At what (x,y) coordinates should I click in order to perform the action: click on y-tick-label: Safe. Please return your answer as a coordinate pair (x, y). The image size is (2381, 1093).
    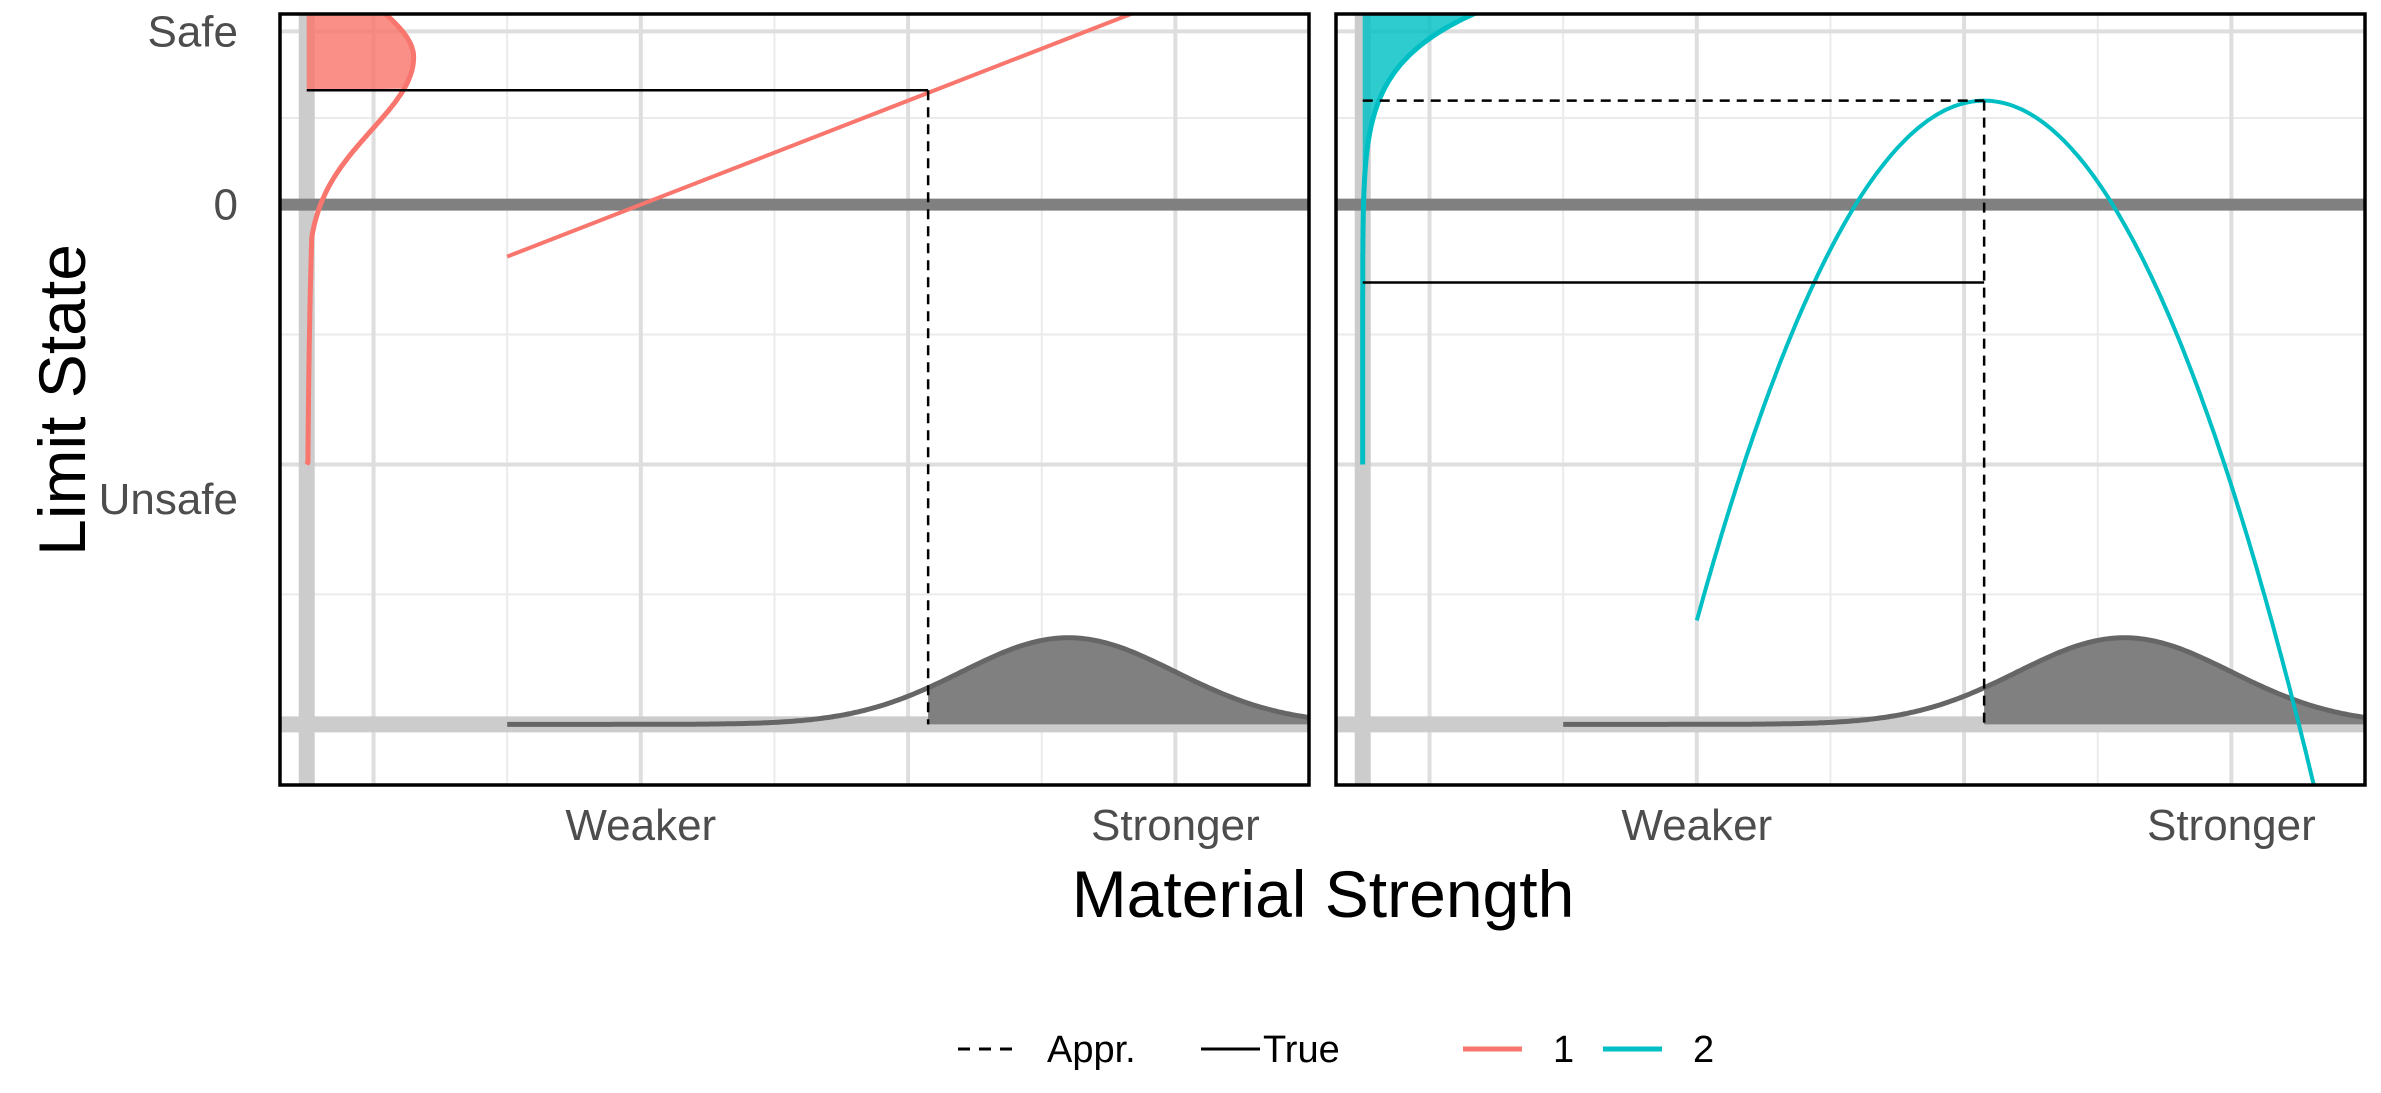
    Looking at the image, I should click on (192, 31).